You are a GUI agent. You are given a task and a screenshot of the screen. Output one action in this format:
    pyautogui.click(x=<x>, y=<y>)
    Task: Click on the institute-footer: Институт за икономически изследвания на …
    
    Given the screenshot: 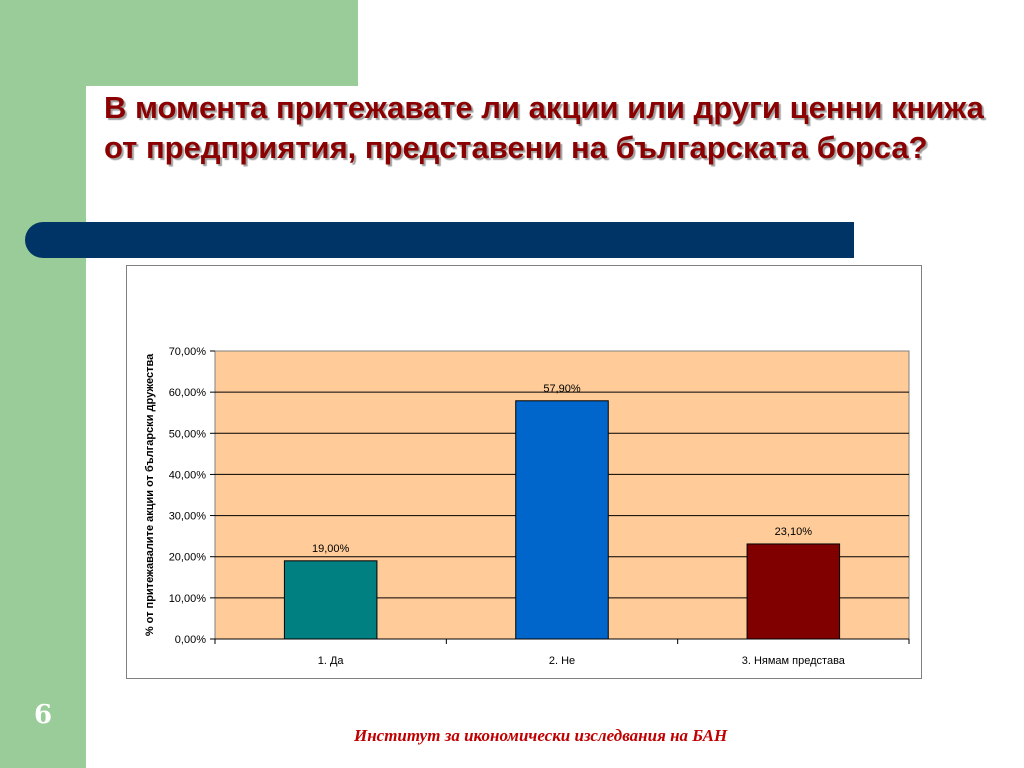 What is the action you would take?
    pyautogui.click(x=541, y=735)
    